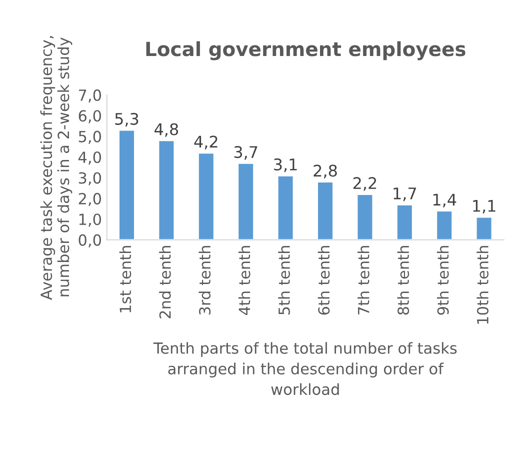  I want to click on x-tick-label: 5th tenth, so click(284, 280).